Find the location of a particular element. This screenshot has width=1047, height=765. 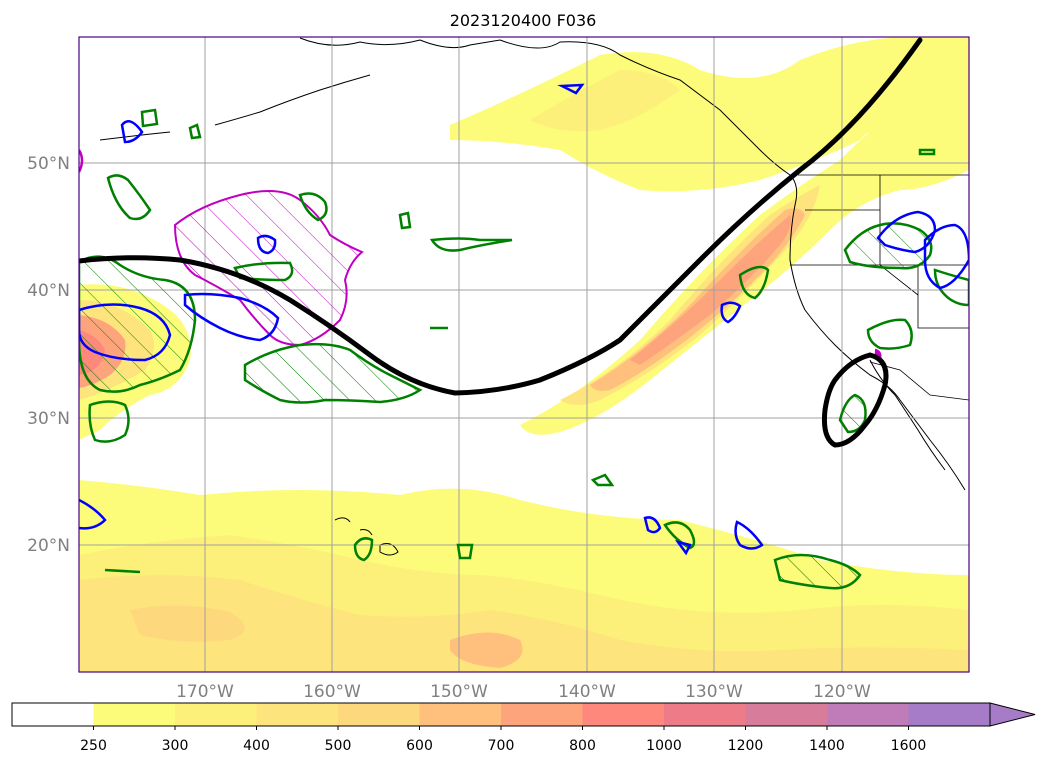

coastline-hawaii is located at coordinates (366, 536).